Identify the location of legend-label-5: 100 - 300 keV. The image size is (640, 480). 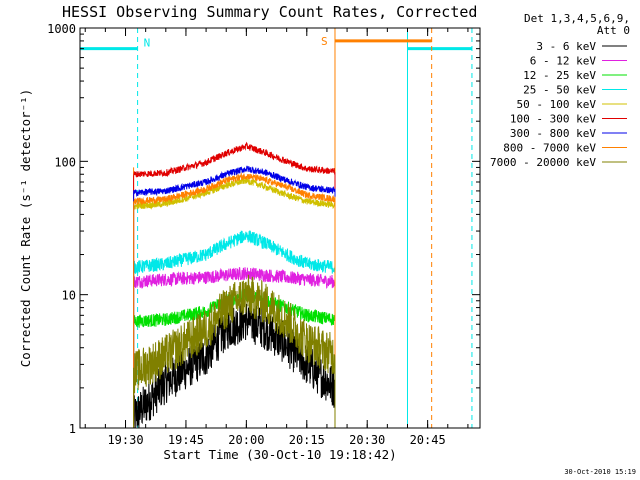
(553, 119).